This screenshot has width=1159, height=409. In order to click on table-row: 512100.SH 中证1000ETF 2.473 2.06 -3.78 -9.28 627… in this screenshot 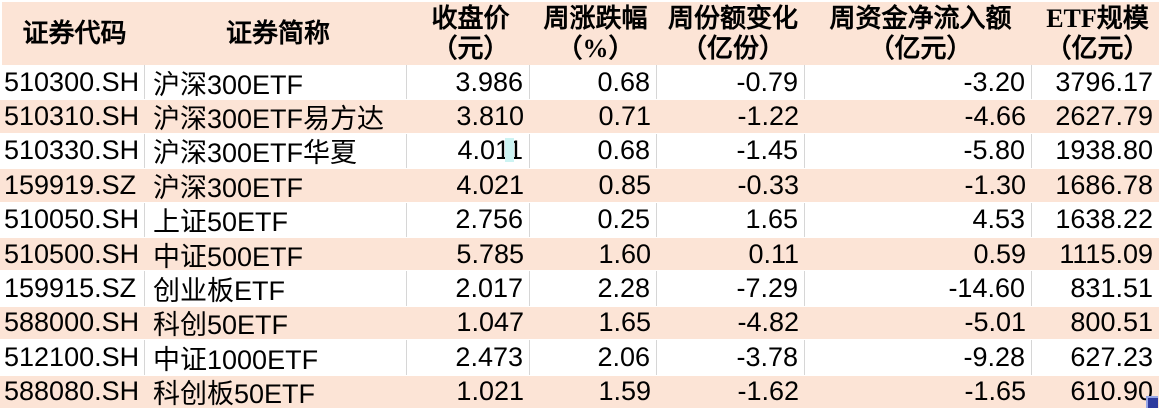, I will do `click(579, 357)`.